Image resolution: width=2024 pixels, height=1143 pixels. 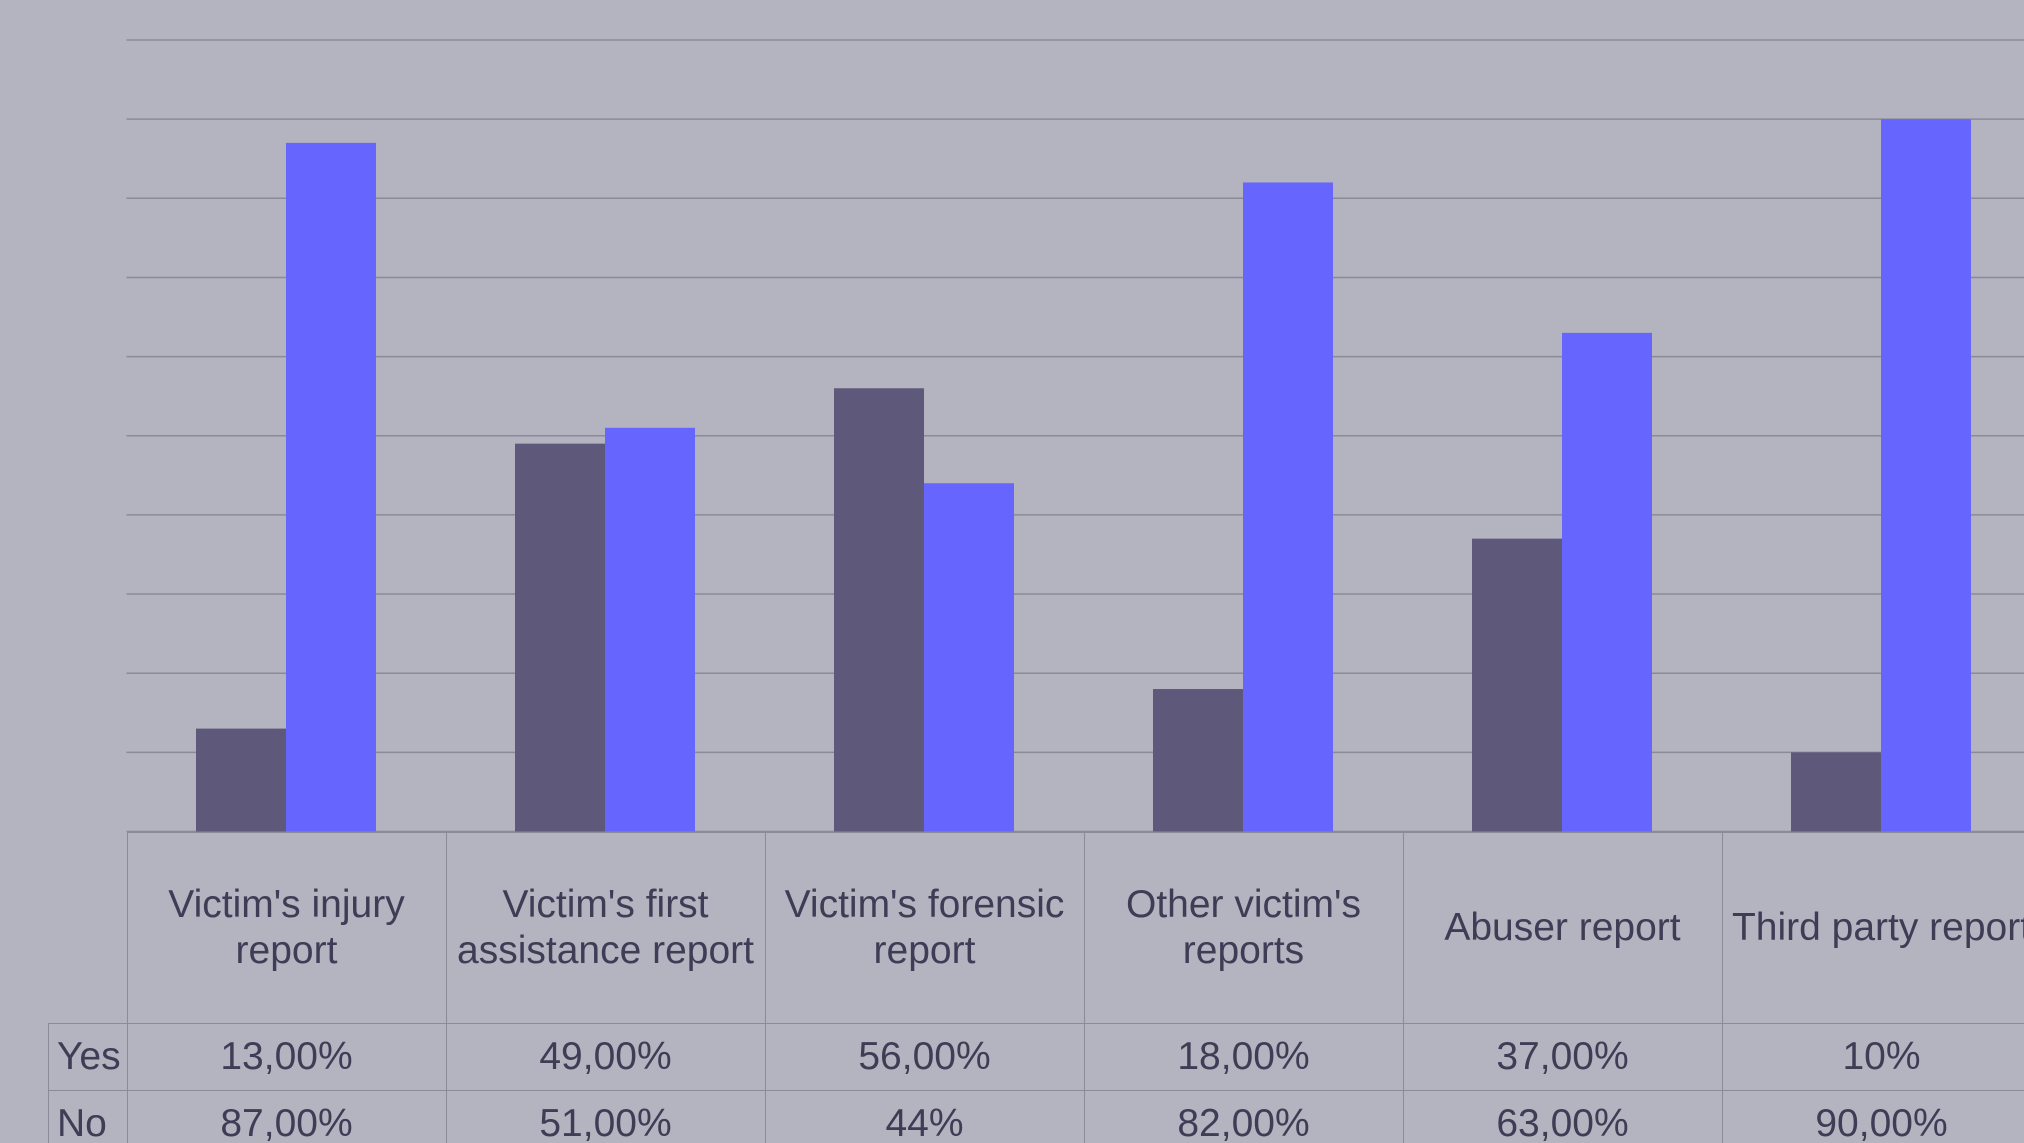 I want to click on category-label: Victim's first assistance report, so click(x=605, y=927).